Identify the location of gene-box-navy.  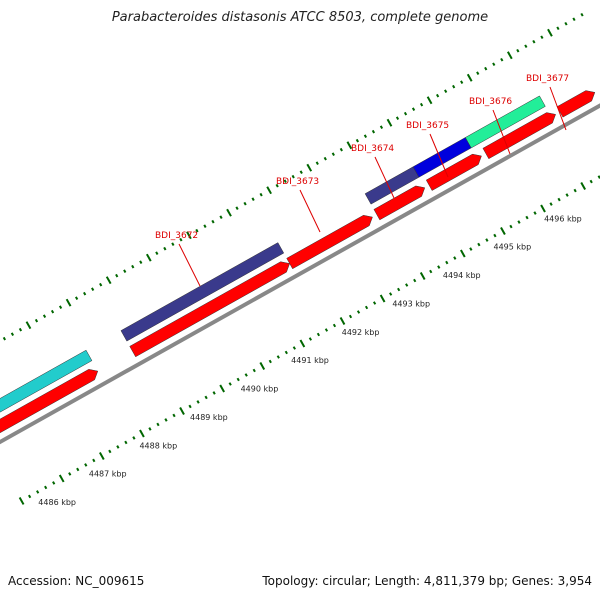
(202, 292).